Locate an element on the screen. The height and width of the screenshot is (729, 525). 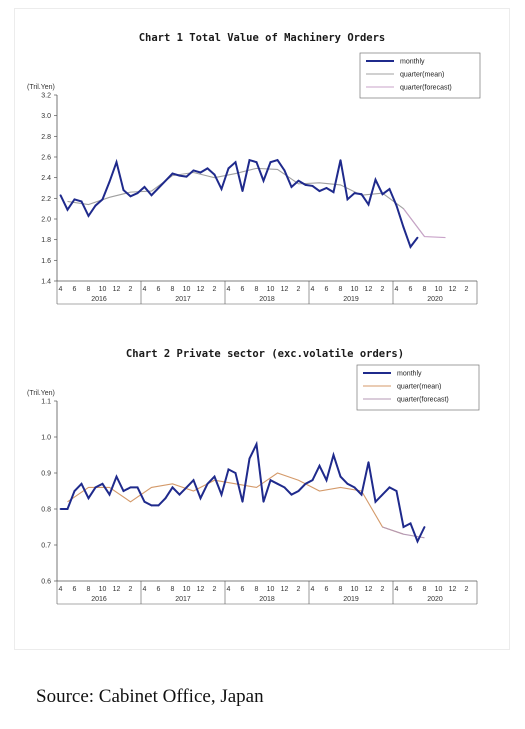
series-quarter-mean-line is located at coordinates (235, 503).